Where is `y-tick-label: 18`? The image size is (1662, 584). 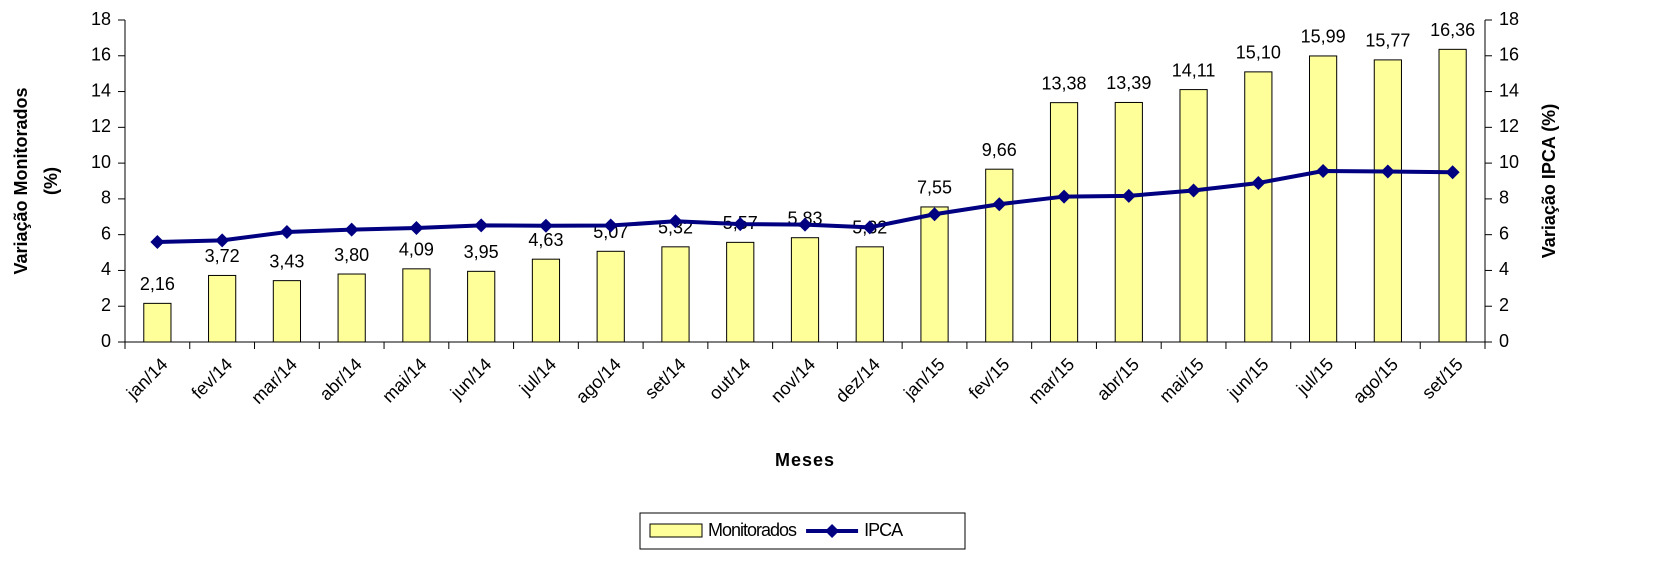 y-tick-label: 18 is located at coordinates (101, 19).